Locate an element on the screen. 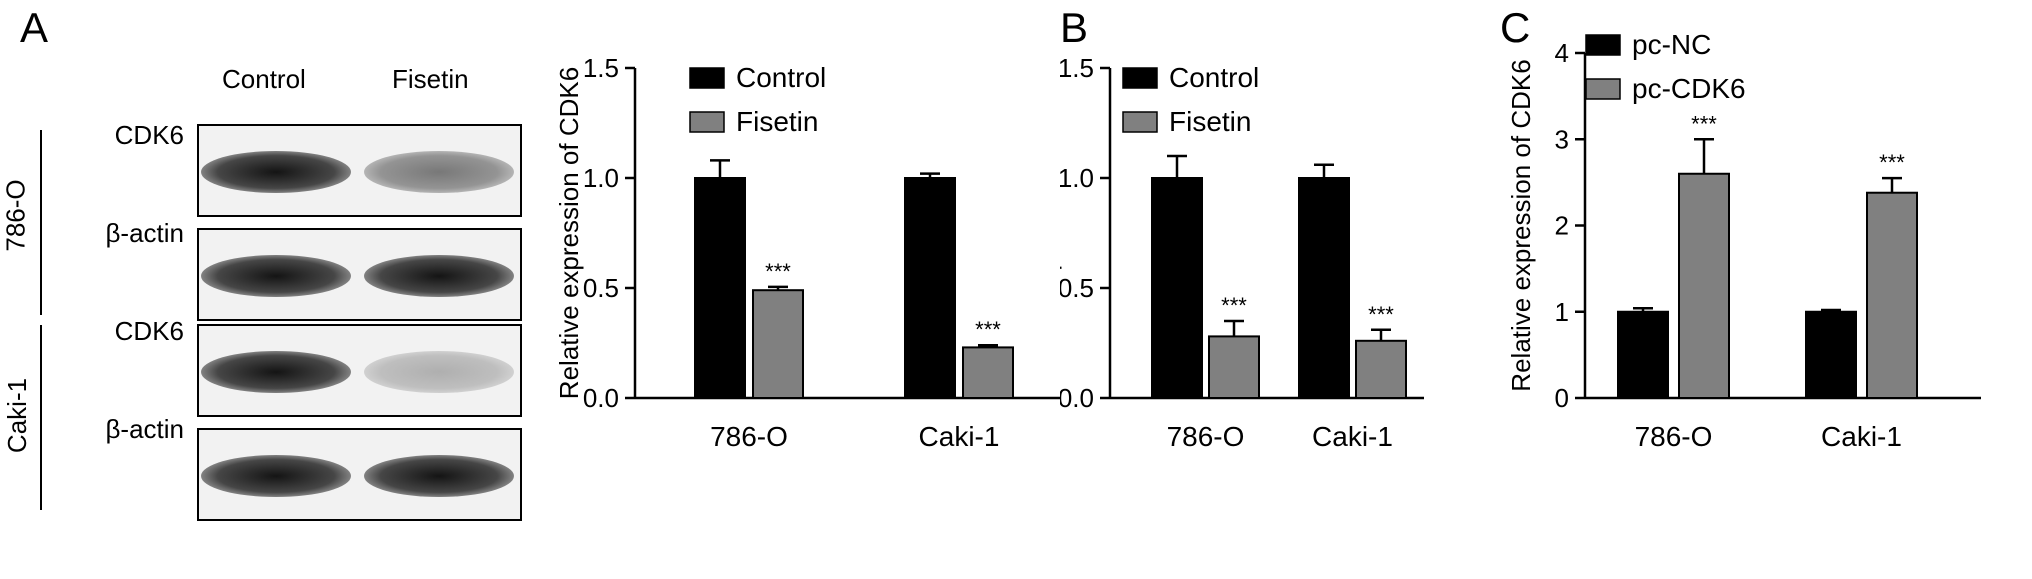 The height and width of the screenshot is (579, 2032). y-tick-label: 2 is located at coordinates (1562, 226).